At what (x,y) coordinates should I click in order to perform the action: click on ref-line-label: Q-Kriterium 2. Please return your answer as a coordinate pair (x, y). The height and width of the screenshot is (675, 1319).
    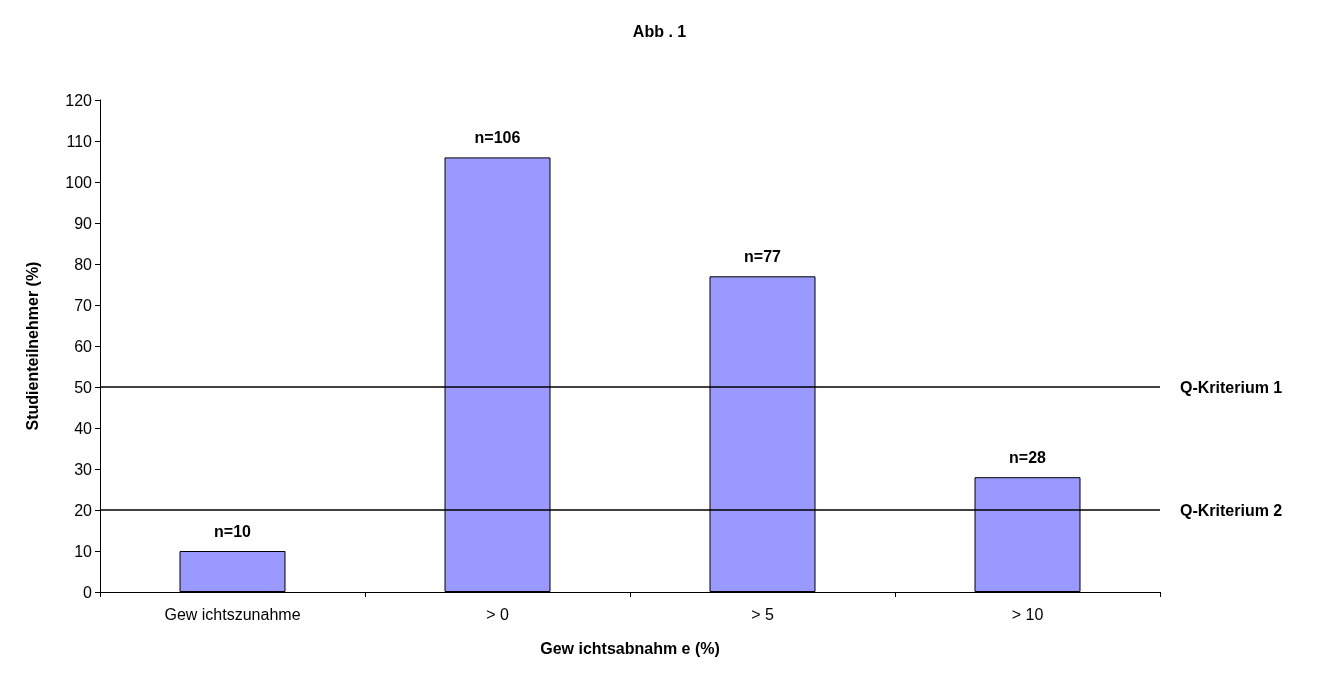
    Looking at the image, I should click on (1231, 510).